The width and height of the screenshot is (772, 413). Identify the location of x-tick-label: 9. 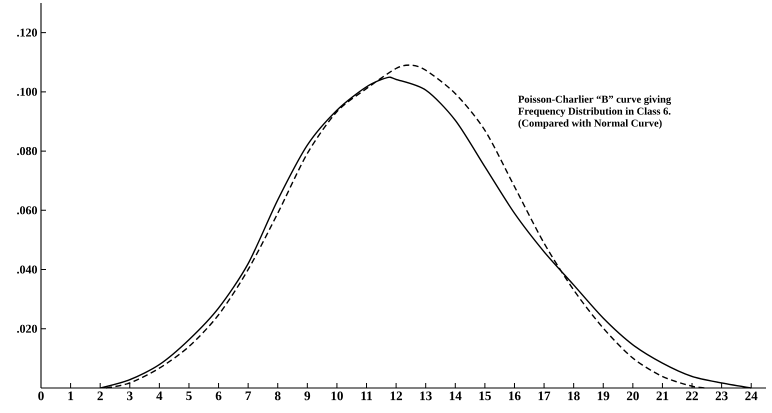
(307, 396).